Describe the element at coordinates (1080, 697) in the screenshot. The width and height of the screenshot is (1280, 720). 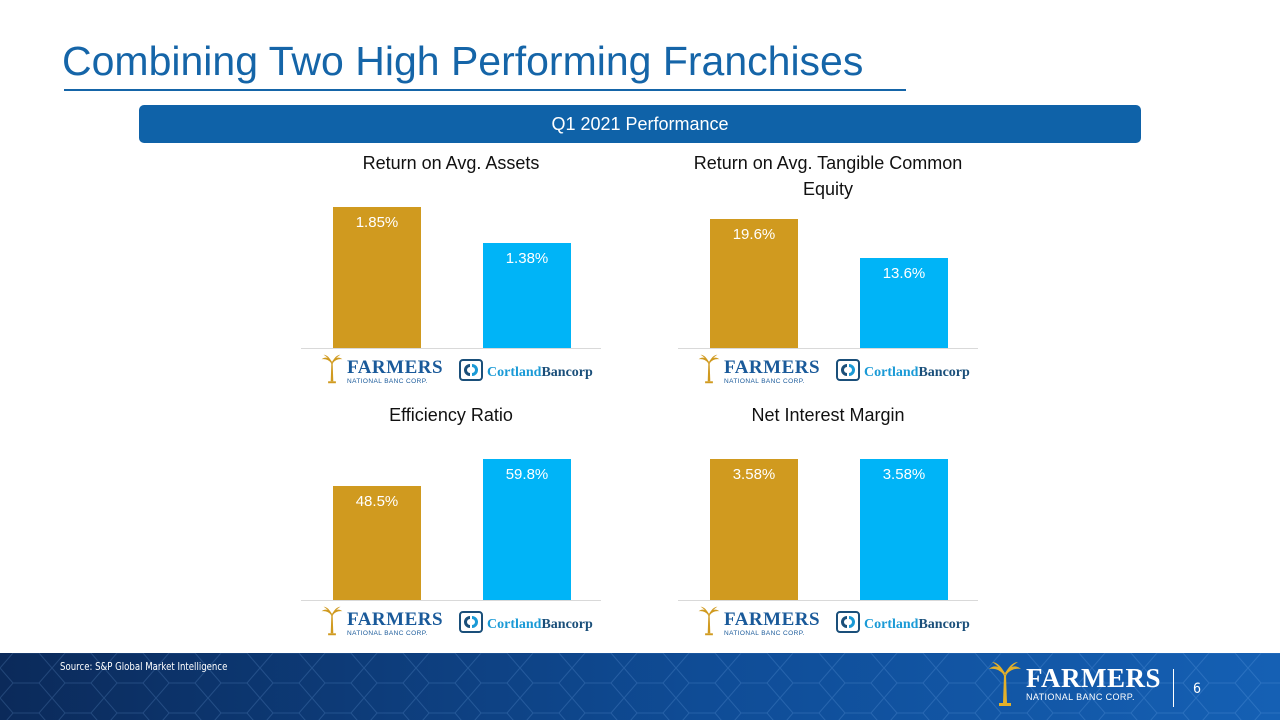
I see `footer-farmers-sub: NATIONAL BANC CORP.` at that location.